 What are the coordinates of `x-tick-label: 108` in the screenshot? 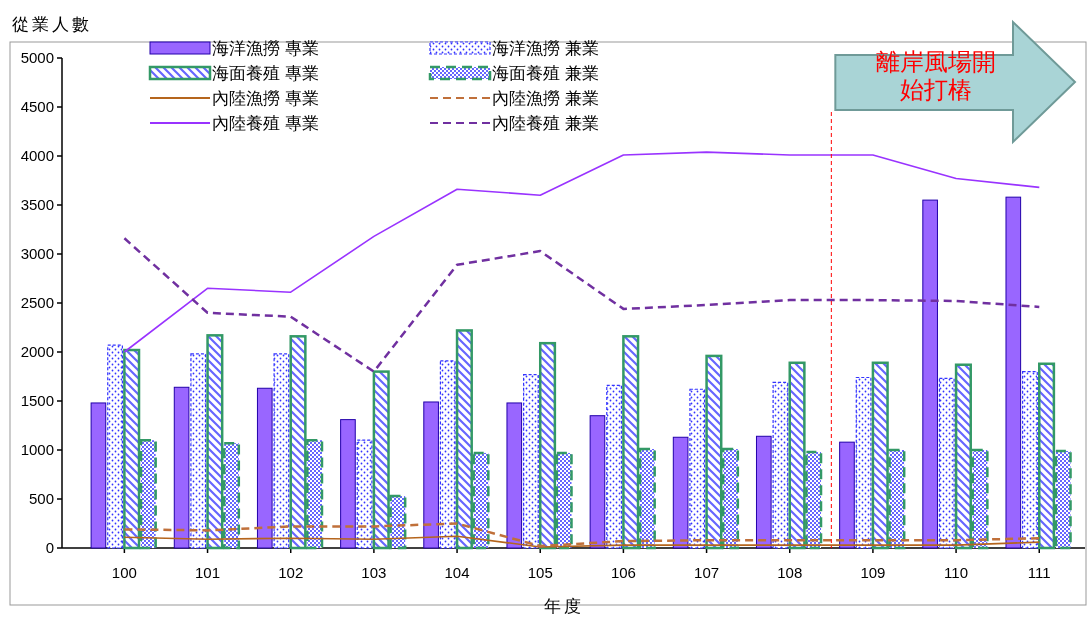 It's located at (790, 572).